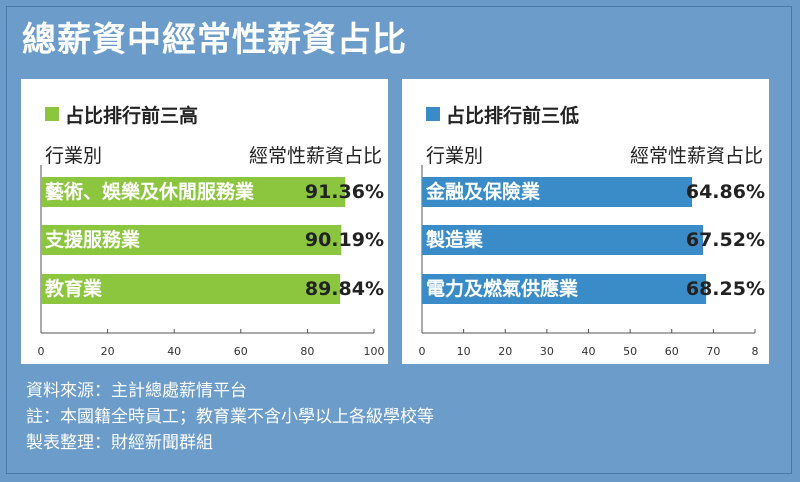 Image resolution: width=800 pixels, height=482 pixels. I want to click on bar-category-label: 電力及燃氣供應業, so click(502, 289).